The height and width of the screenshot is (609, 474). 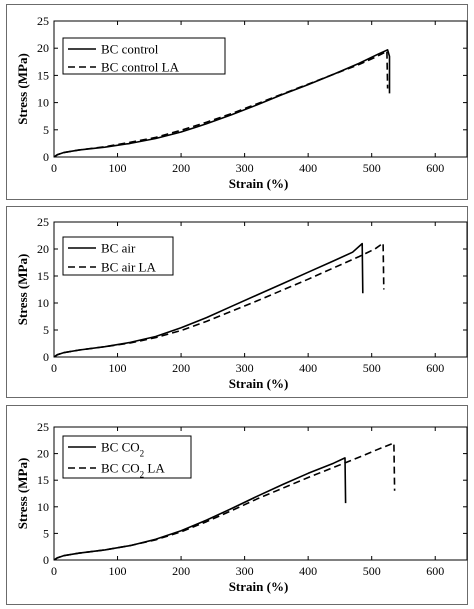 What do you see at coordinates (118, 248) in the screenshot?
I see `legend-label-1: BC air` at bounding box center [118, 248].